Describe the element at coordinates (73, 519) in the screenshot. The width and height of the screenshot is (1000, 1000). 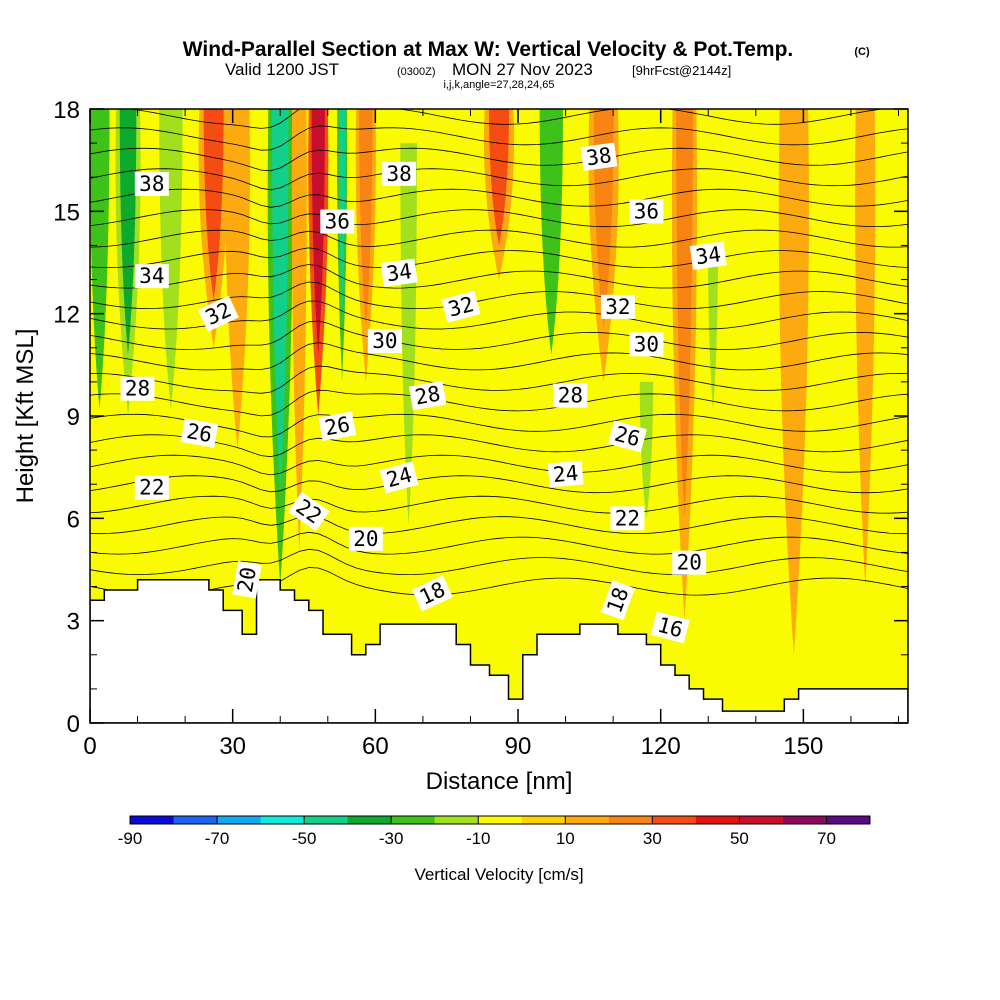
I see `y-tick-label: 6` at that location.